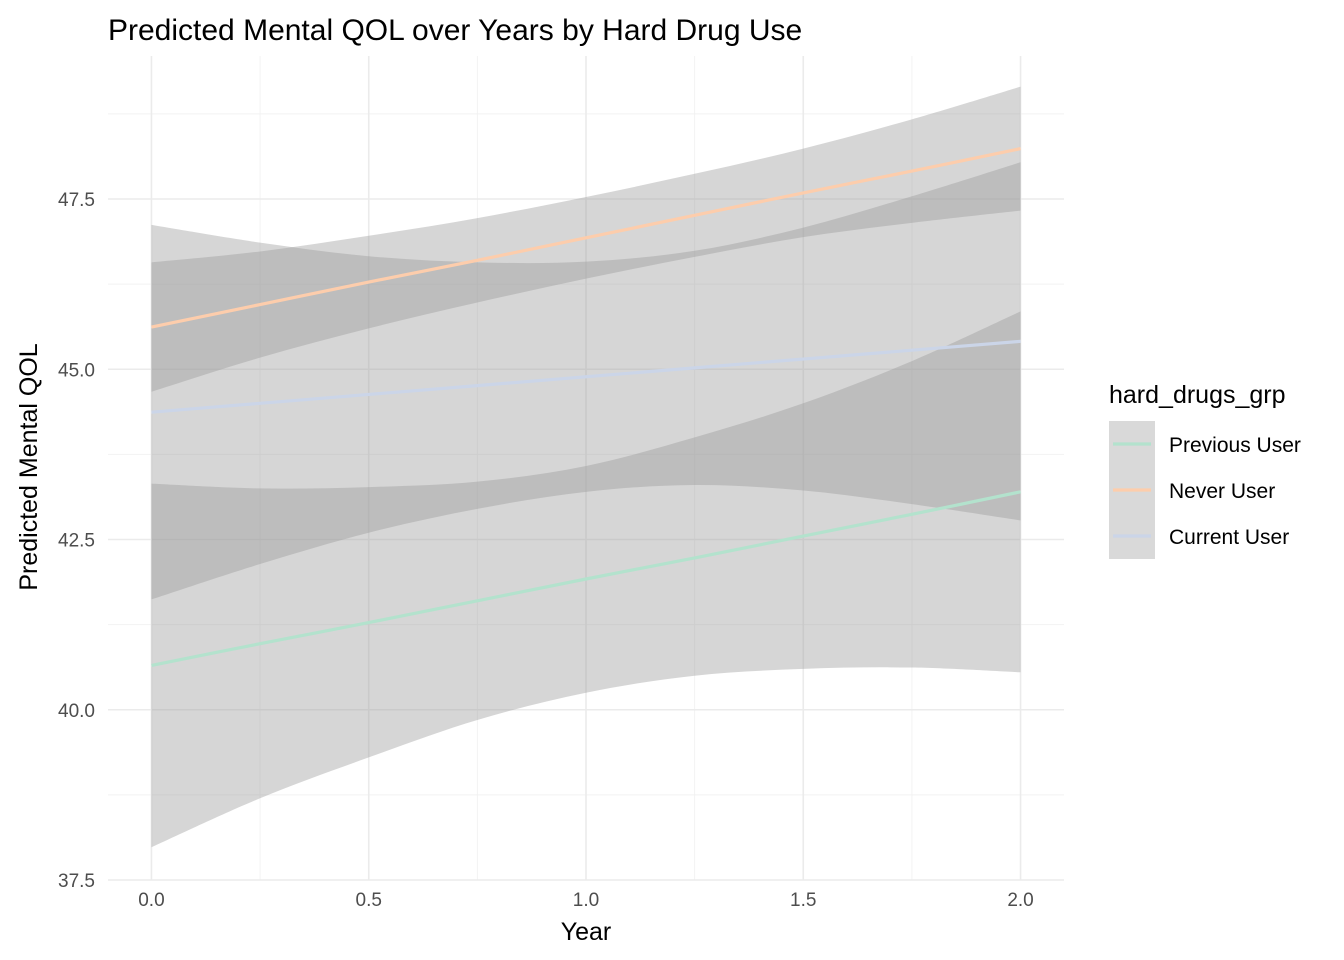 Image resolution: width=1344 pixels, height=960 pixels. Describe the element at coordinates (586, 900) in the screenshot. I see `x-tick-label: 1.0` at that location.